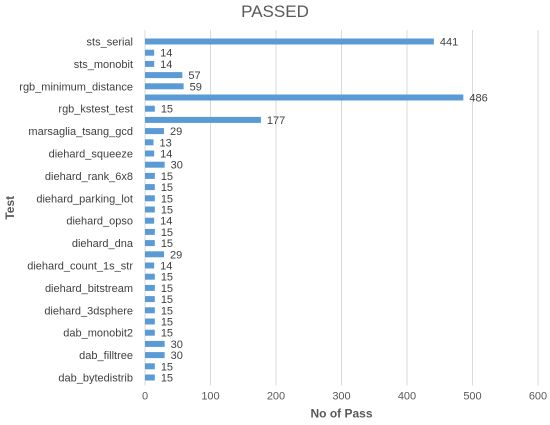 This screenshot has height=425, width=550. Describe the element at coordinates (341, 397) in the screenshot. I see `x-tick-label: 300` at that location.